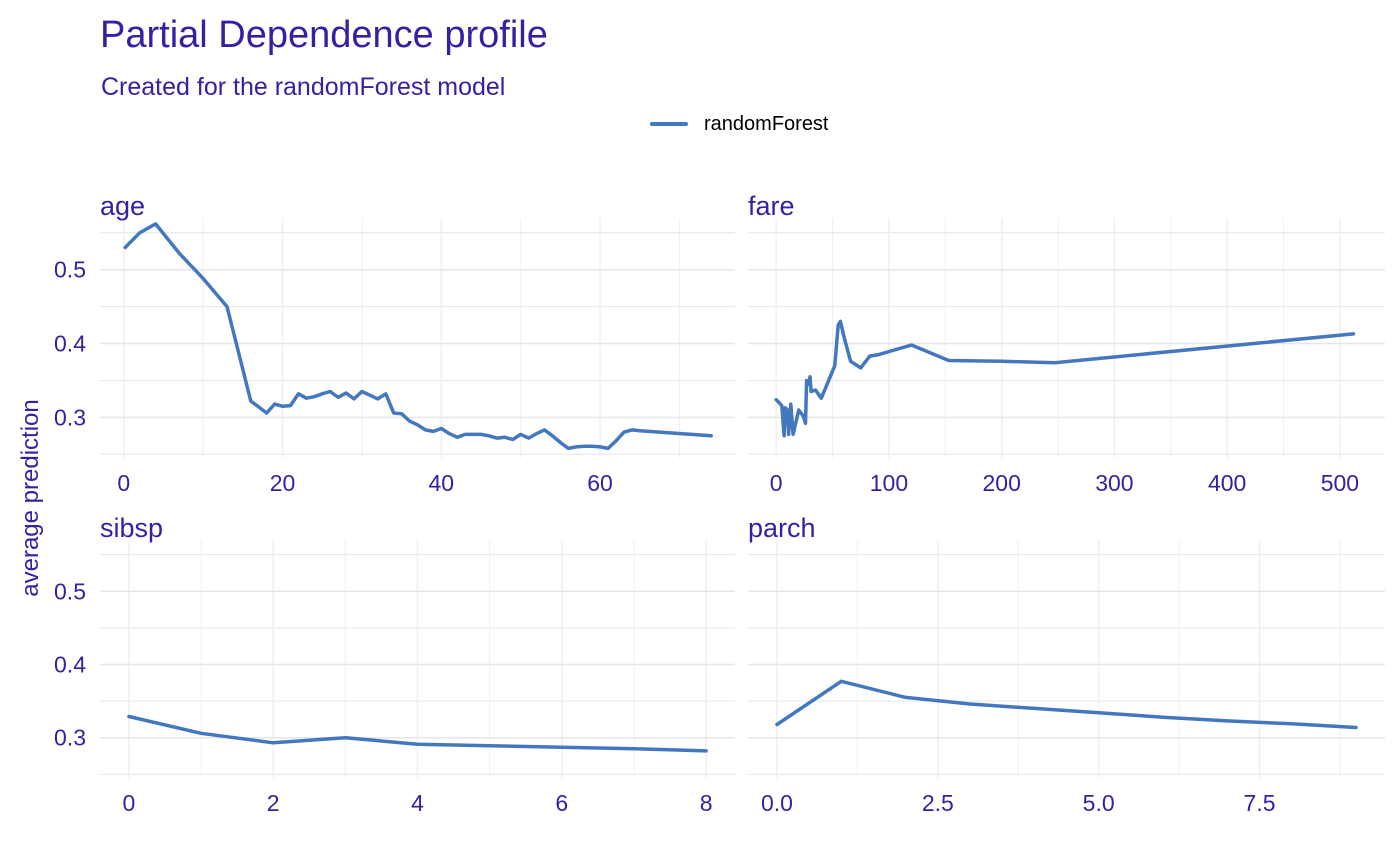 This screenshot has height=866, width=1400. I want to click on x-tick-label: 0.0, so click(777, 803).